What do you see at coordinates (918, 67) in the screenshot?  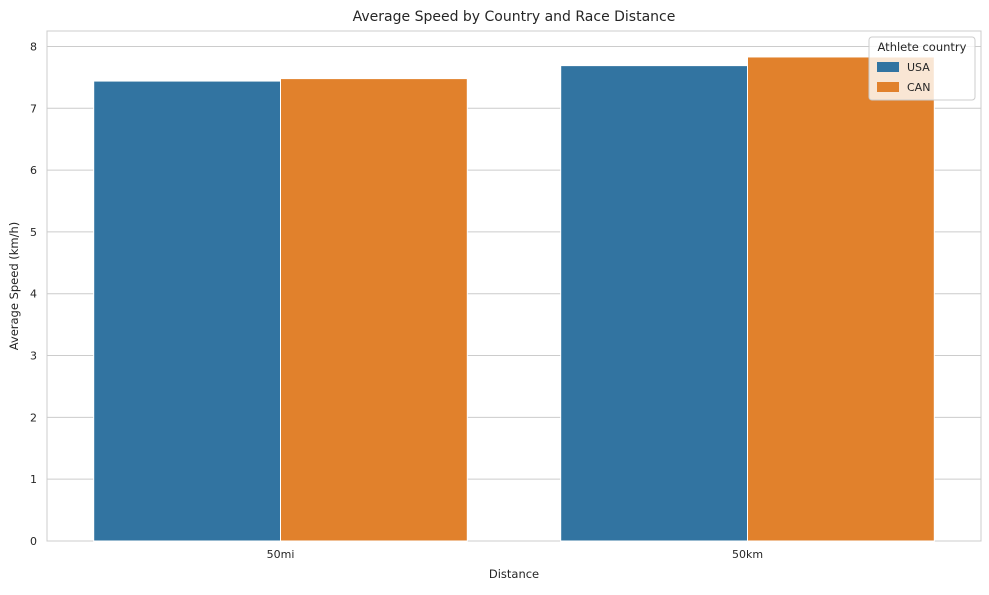 I see `legend-label-usa: USA` at bounding box center [918, 67].